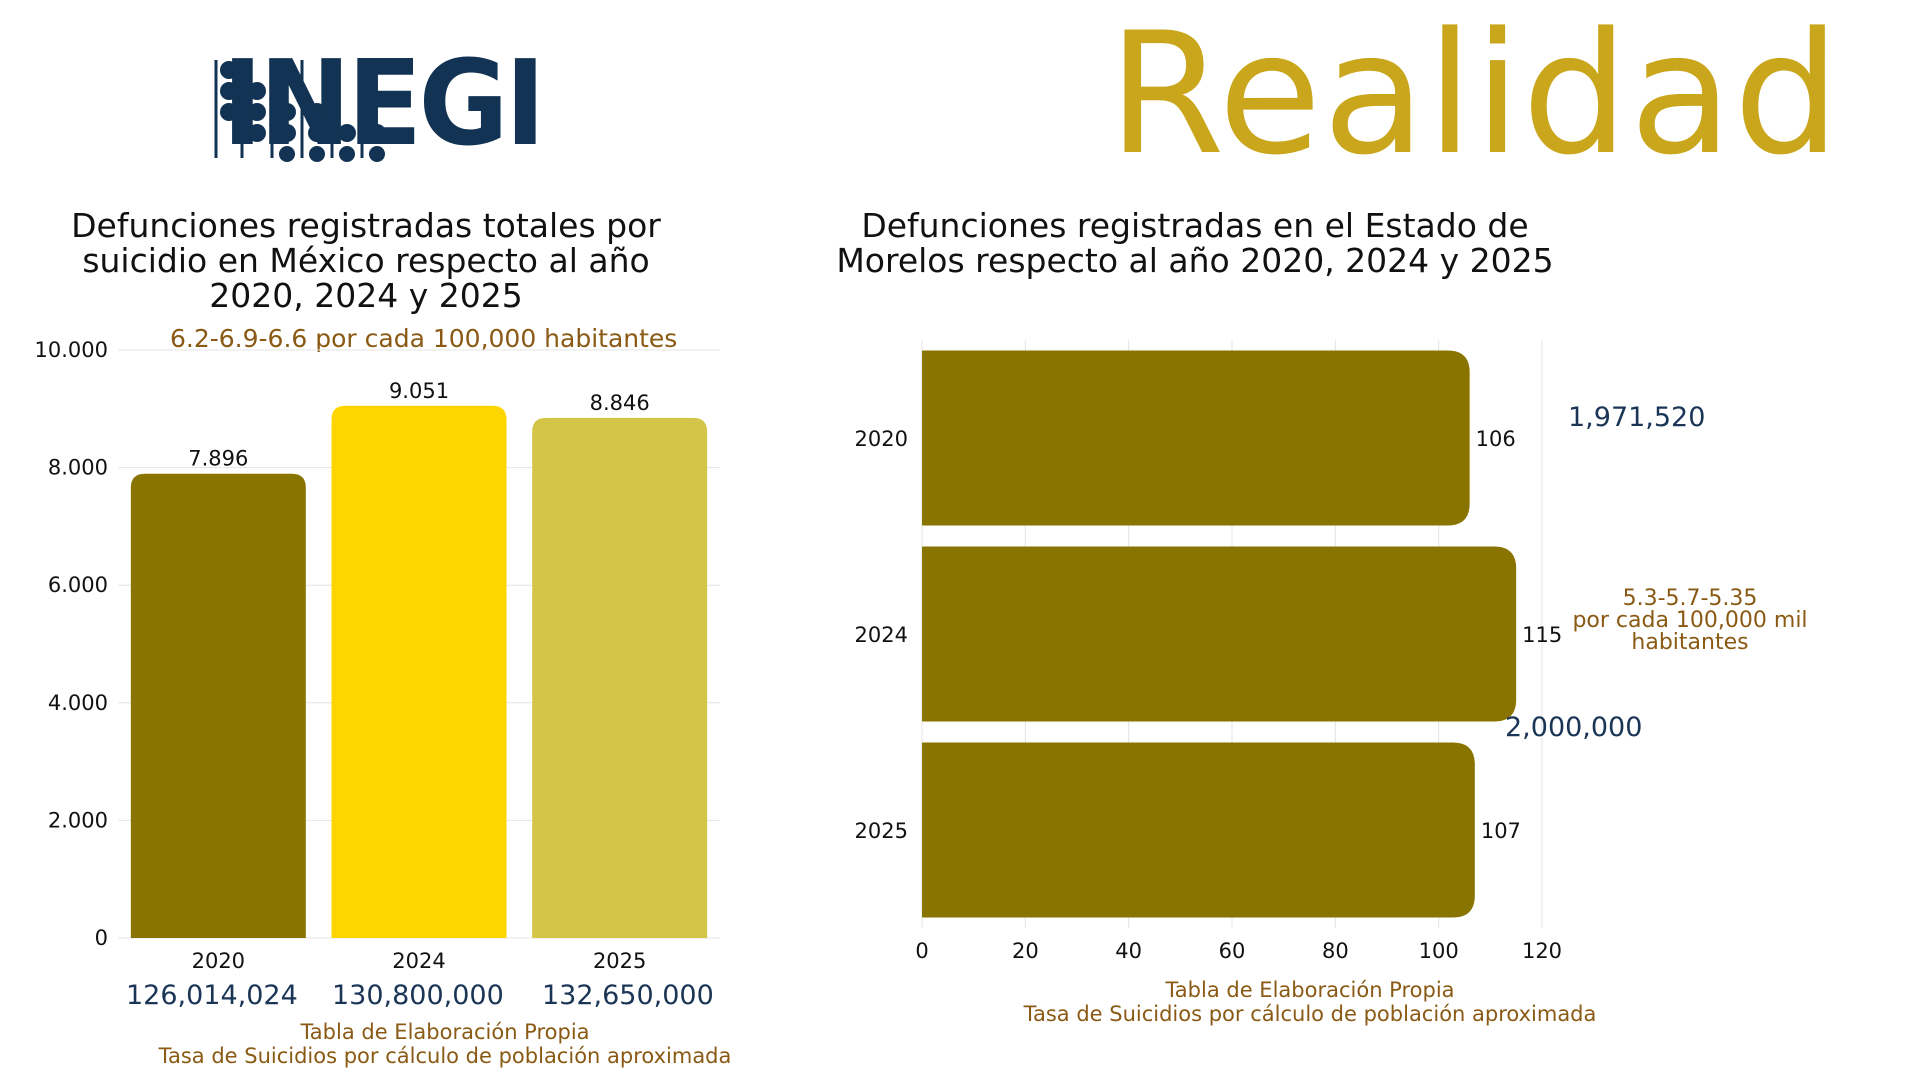 The width and height of the screenshot is (1920, 1080). Describe the element at coordinates (418, 961) in the screenshot. I see `x-tick-label: 2024` at that location.